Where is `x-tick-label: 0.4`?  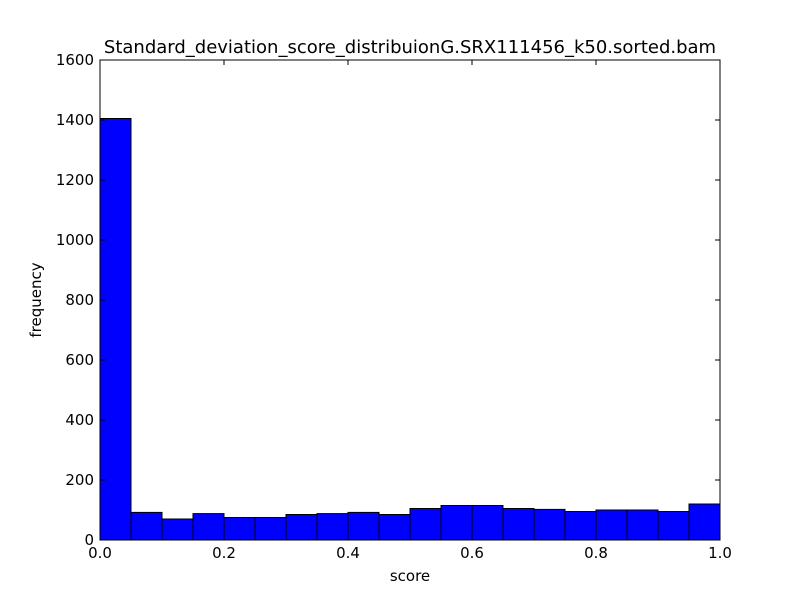 x-tick-label: 0.4 is located at coordinates (348, 553).